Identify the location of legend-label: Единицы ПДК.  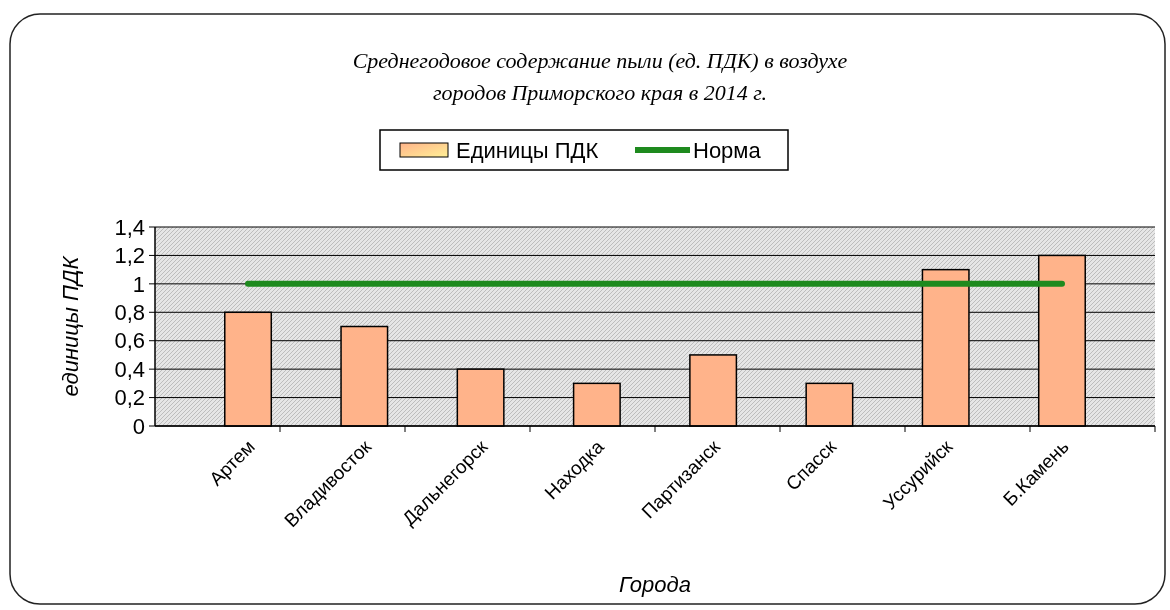
(527, 150).